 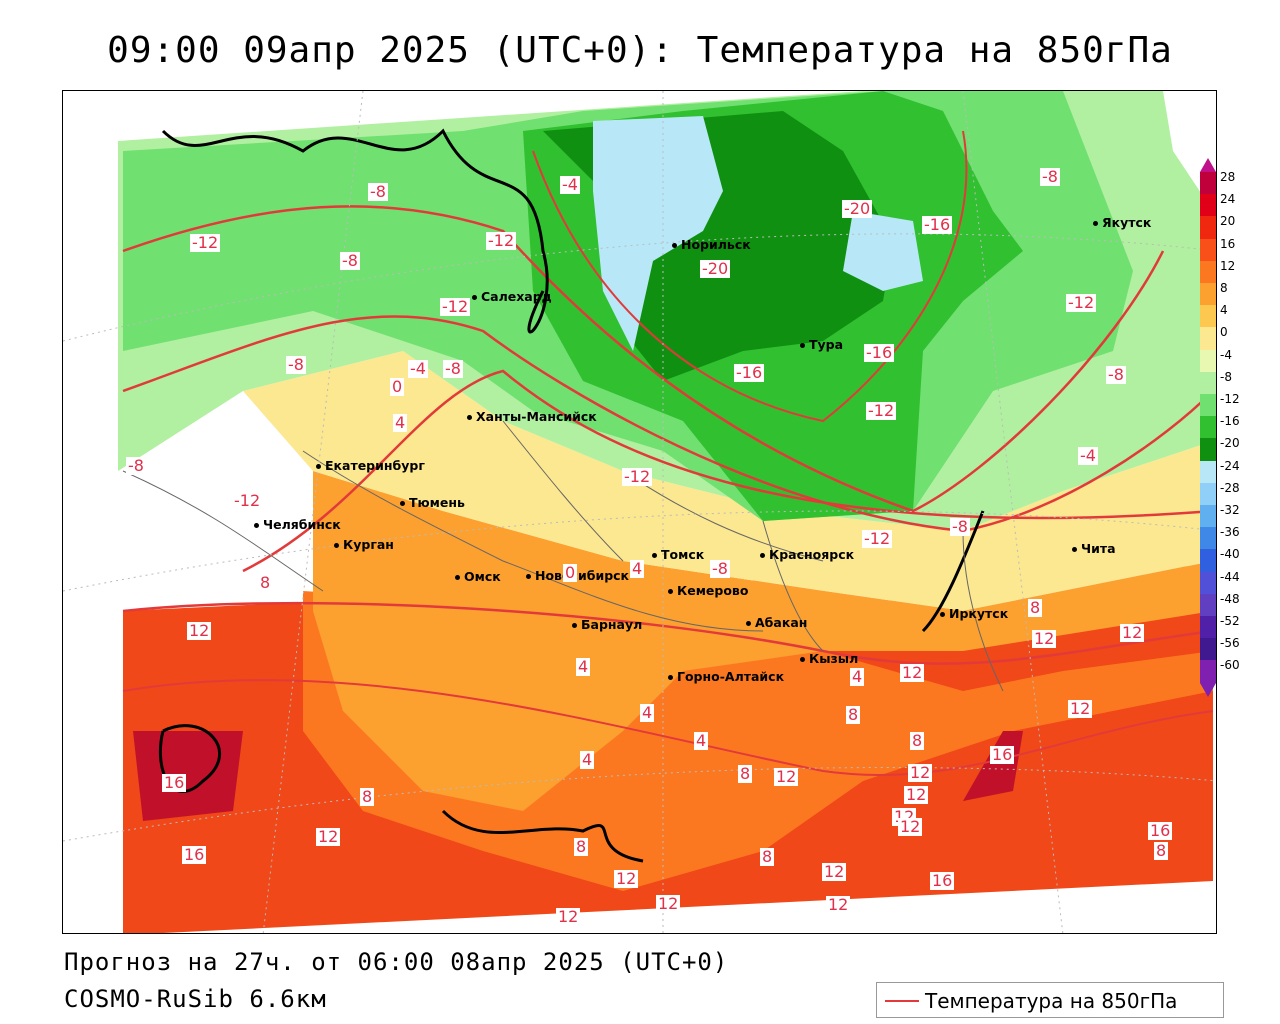 I want to click on city-label: Новосибирск, so click(x=577, y=575).